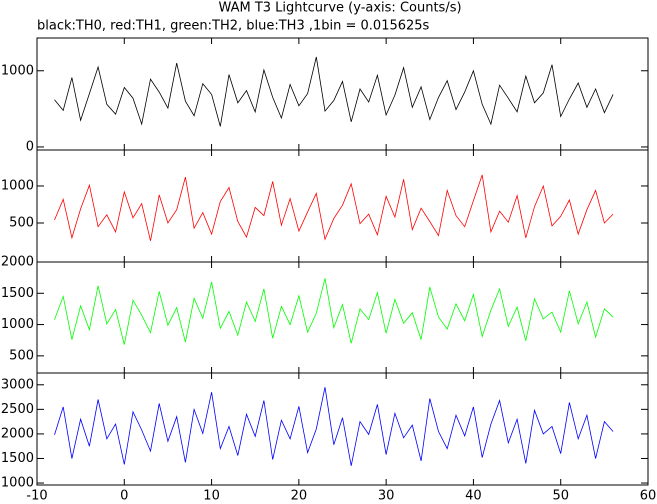  What do you see at coordinates (17, 409) in the screenshot?
I see `y-tick-label: 2500` at bounding box center [17, 409].